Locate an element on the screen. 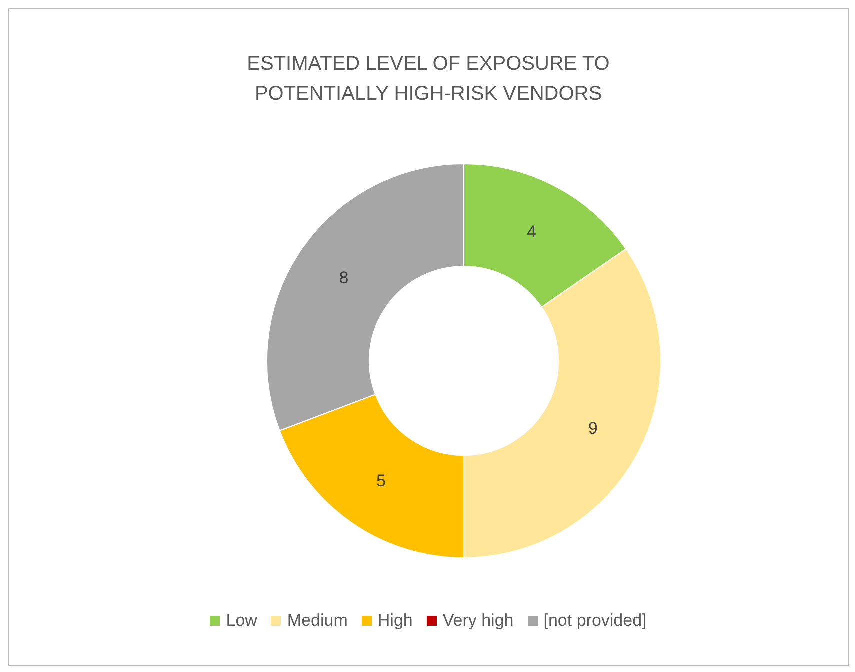 Image resolution: width=855 pixels, height=672 pixels. legend-label: High is located at coordinates (395, 621).